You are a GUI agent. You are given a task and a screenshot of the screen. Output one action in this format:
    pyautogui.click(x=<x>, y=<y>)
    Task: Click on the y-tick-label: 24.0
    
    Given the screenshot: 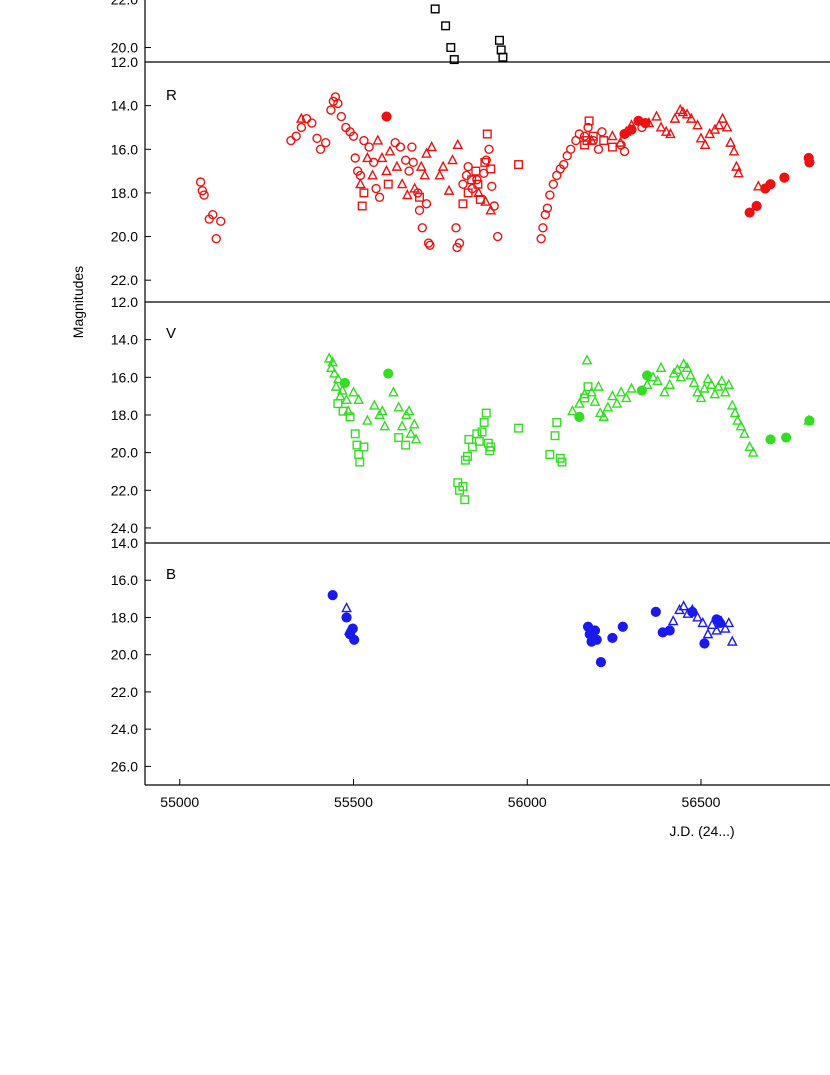 What is the action you would take?
    pyautogui.click(x=124, y=729)
    